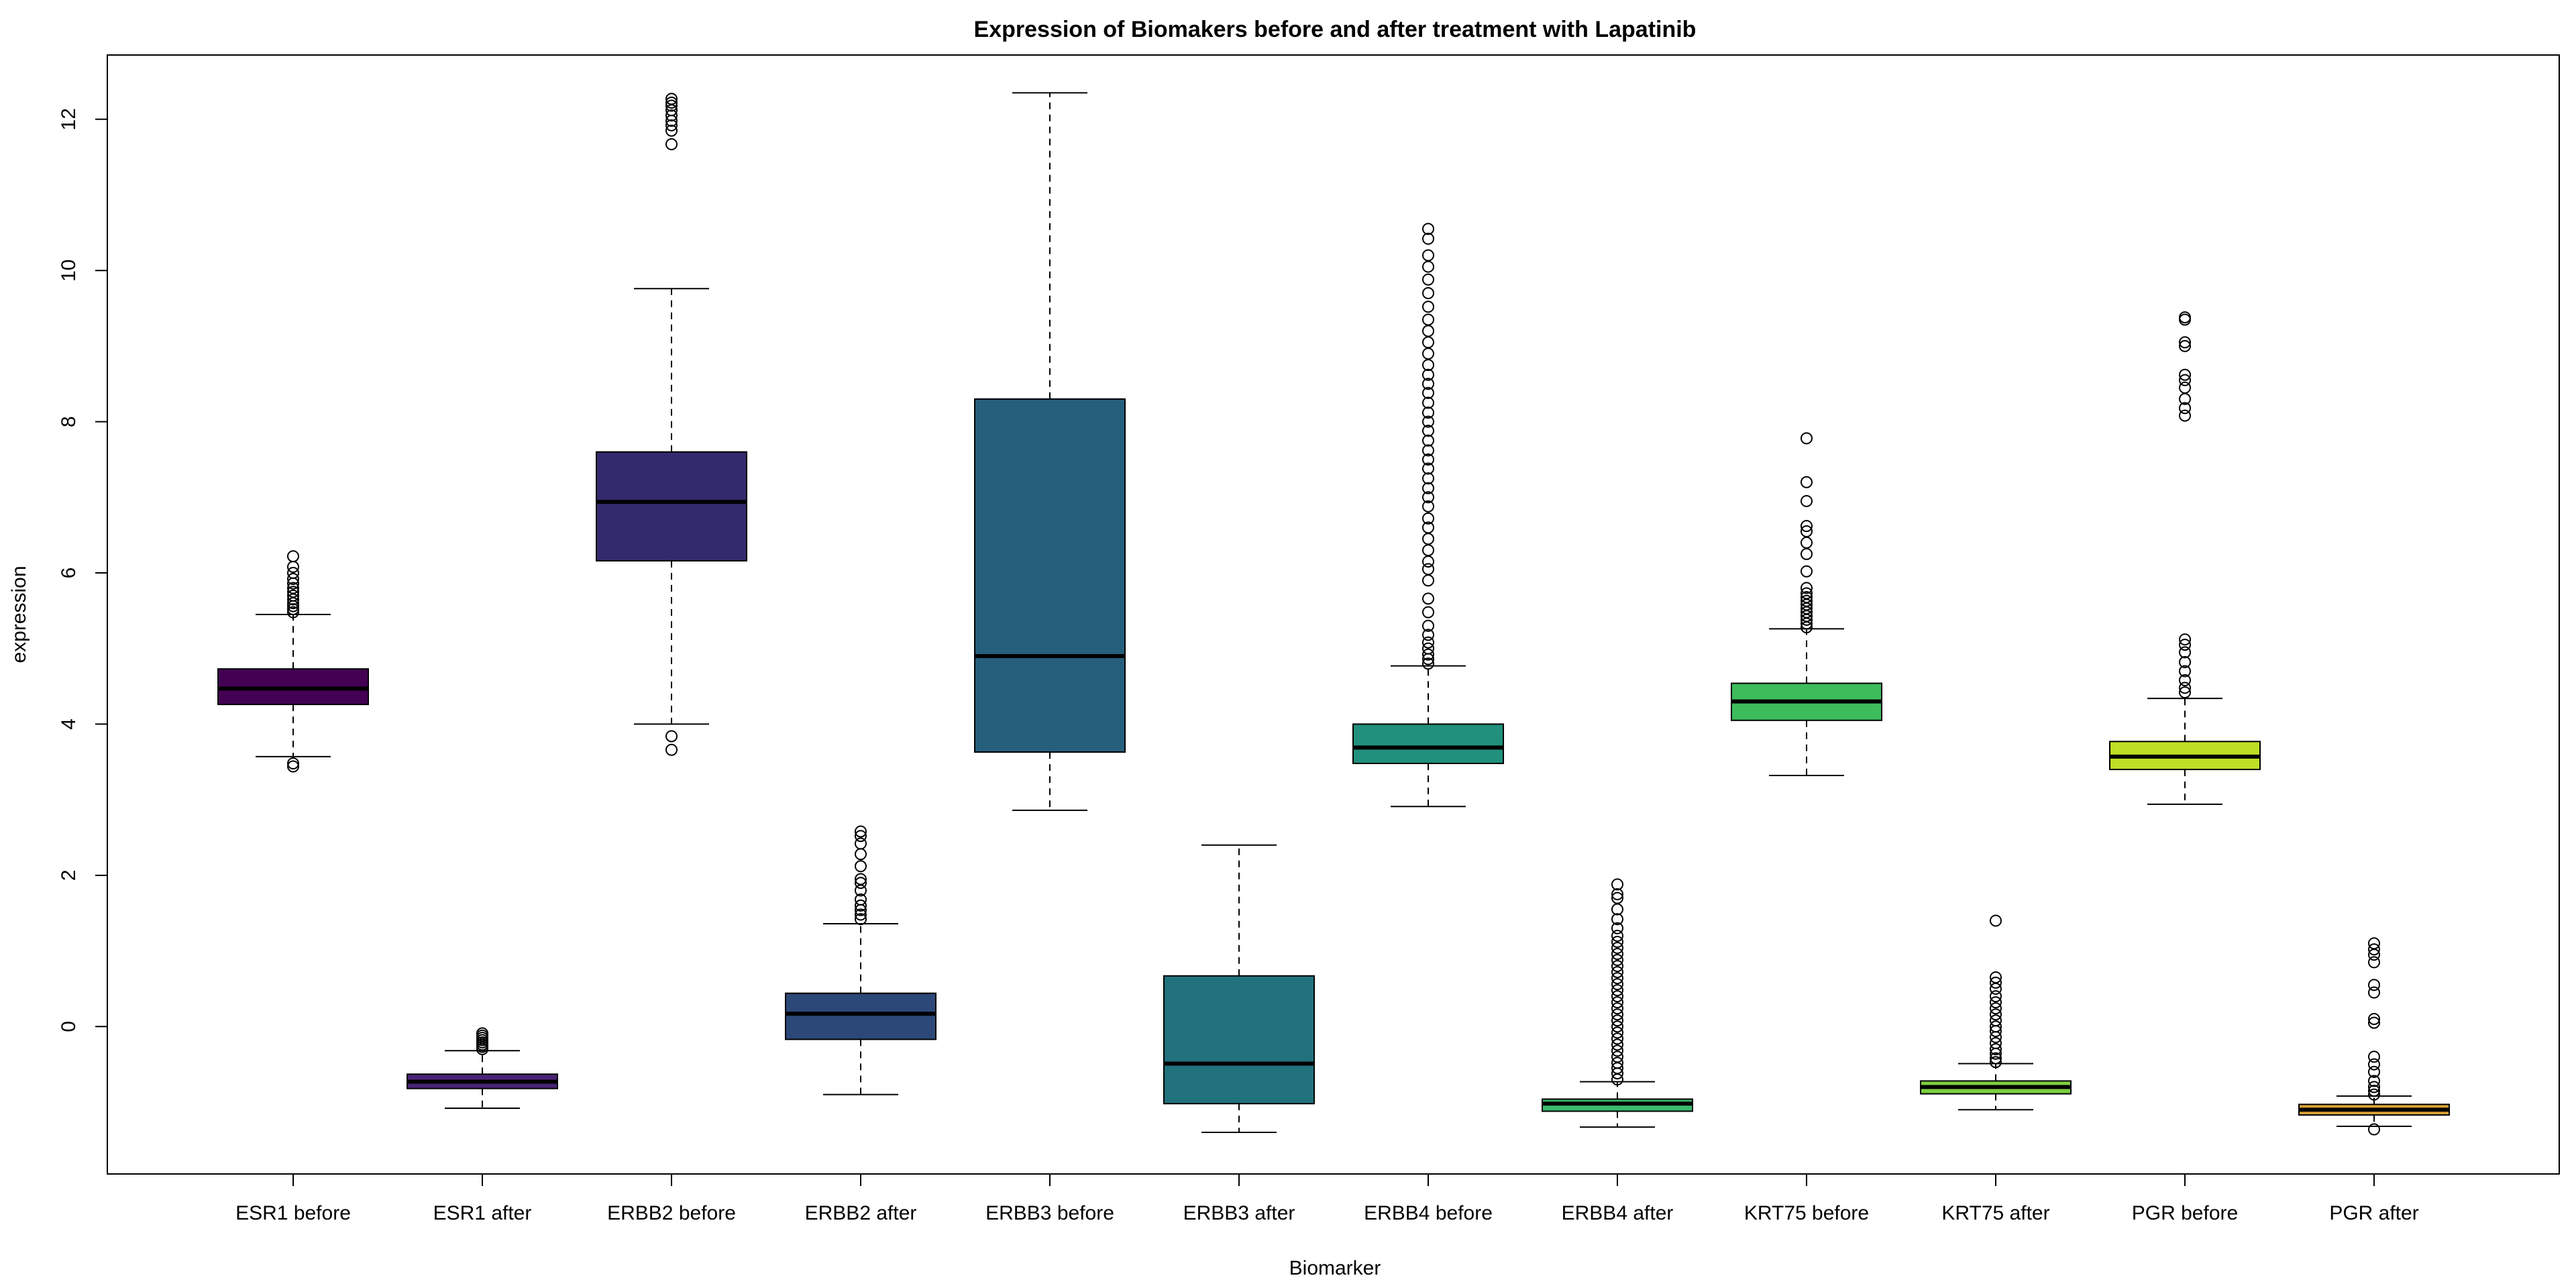 The width and height of the screenshot is (2576, 1288). I want to click on y-tick-label: 8, so click(69, 421).